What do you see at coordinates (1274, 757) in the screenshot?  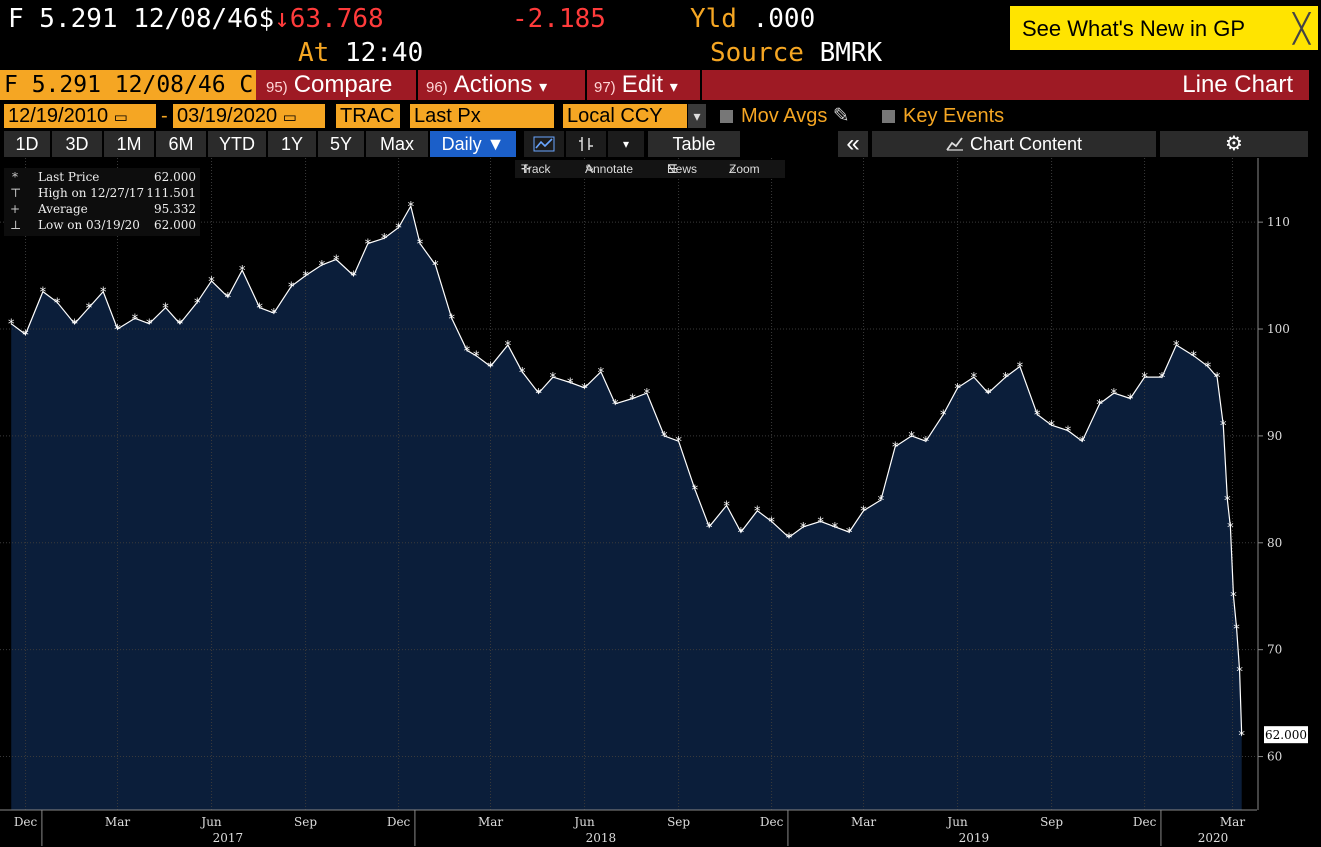 I see `y-tick-label: 60` at bounding box center [1274, 757].